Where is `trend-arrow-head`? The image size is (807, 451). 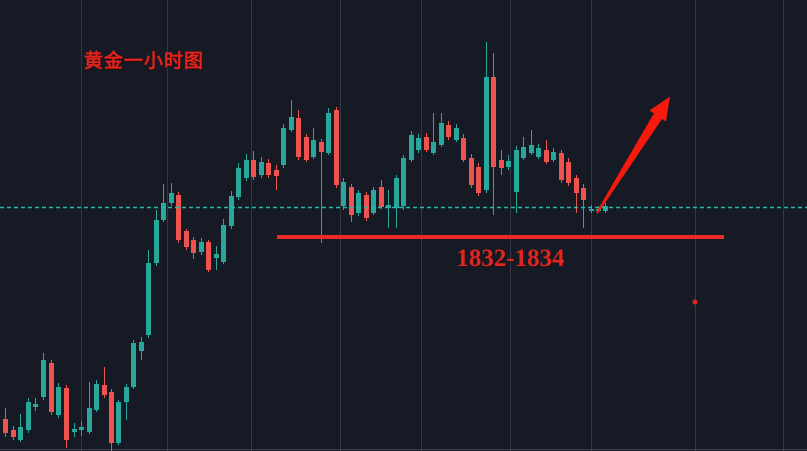 trend-arrow-head is located at coordinates (659, 109).